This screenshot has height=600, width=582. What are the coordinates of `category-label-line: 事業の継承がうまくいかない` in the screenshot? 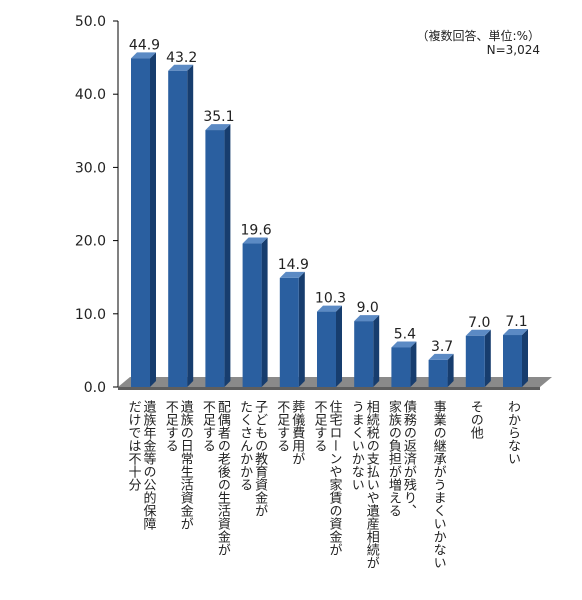 It's located at (439, 484).